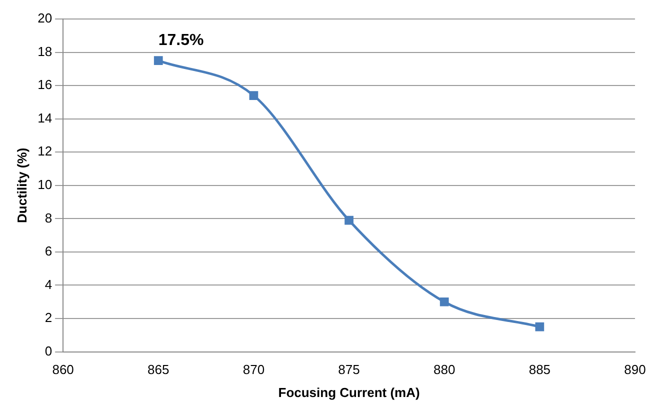 The width and height of the screenshot is (671, 414). What do you see at coordinates (22, 185) in the screenshot?
I see `y-axis-title: Ductility (%)` at bounding box center [22, 185].